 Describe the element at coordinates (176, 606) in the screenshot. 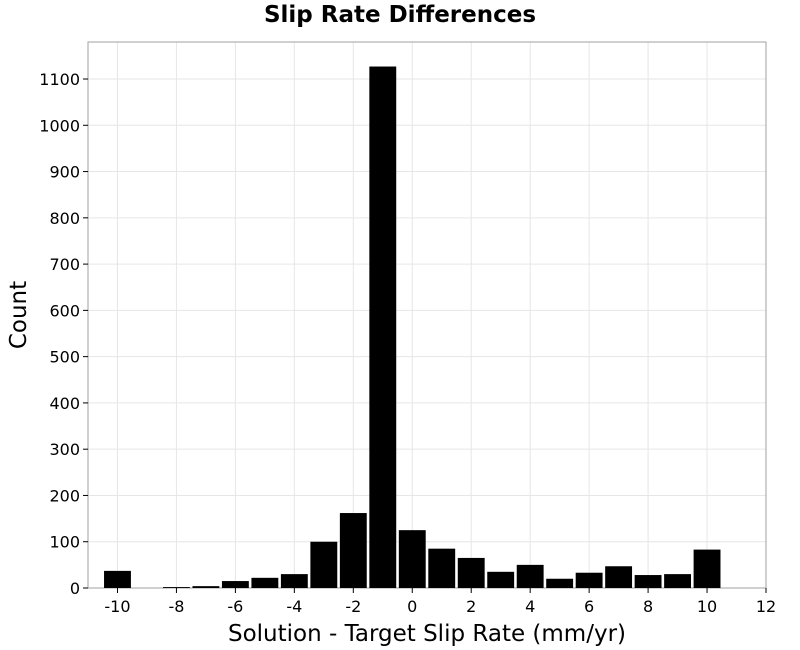

I see `x-tick-label: -8` at that location.